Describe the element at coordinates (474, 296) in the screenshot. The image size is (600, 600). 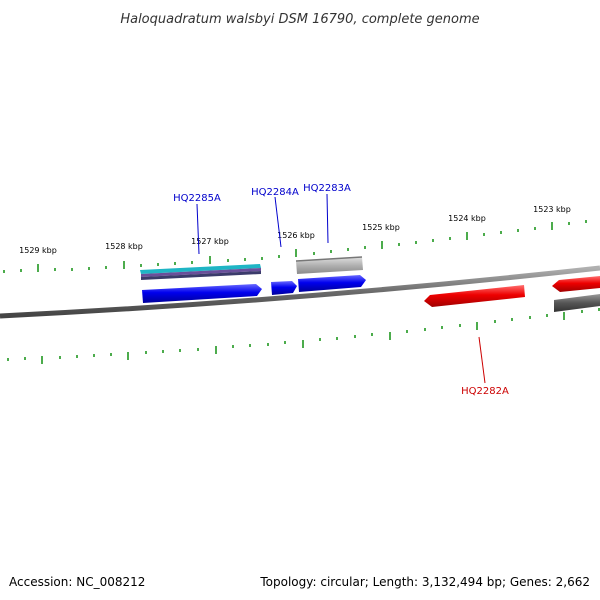
I see `gene-arrow-hq2282a` at that location.